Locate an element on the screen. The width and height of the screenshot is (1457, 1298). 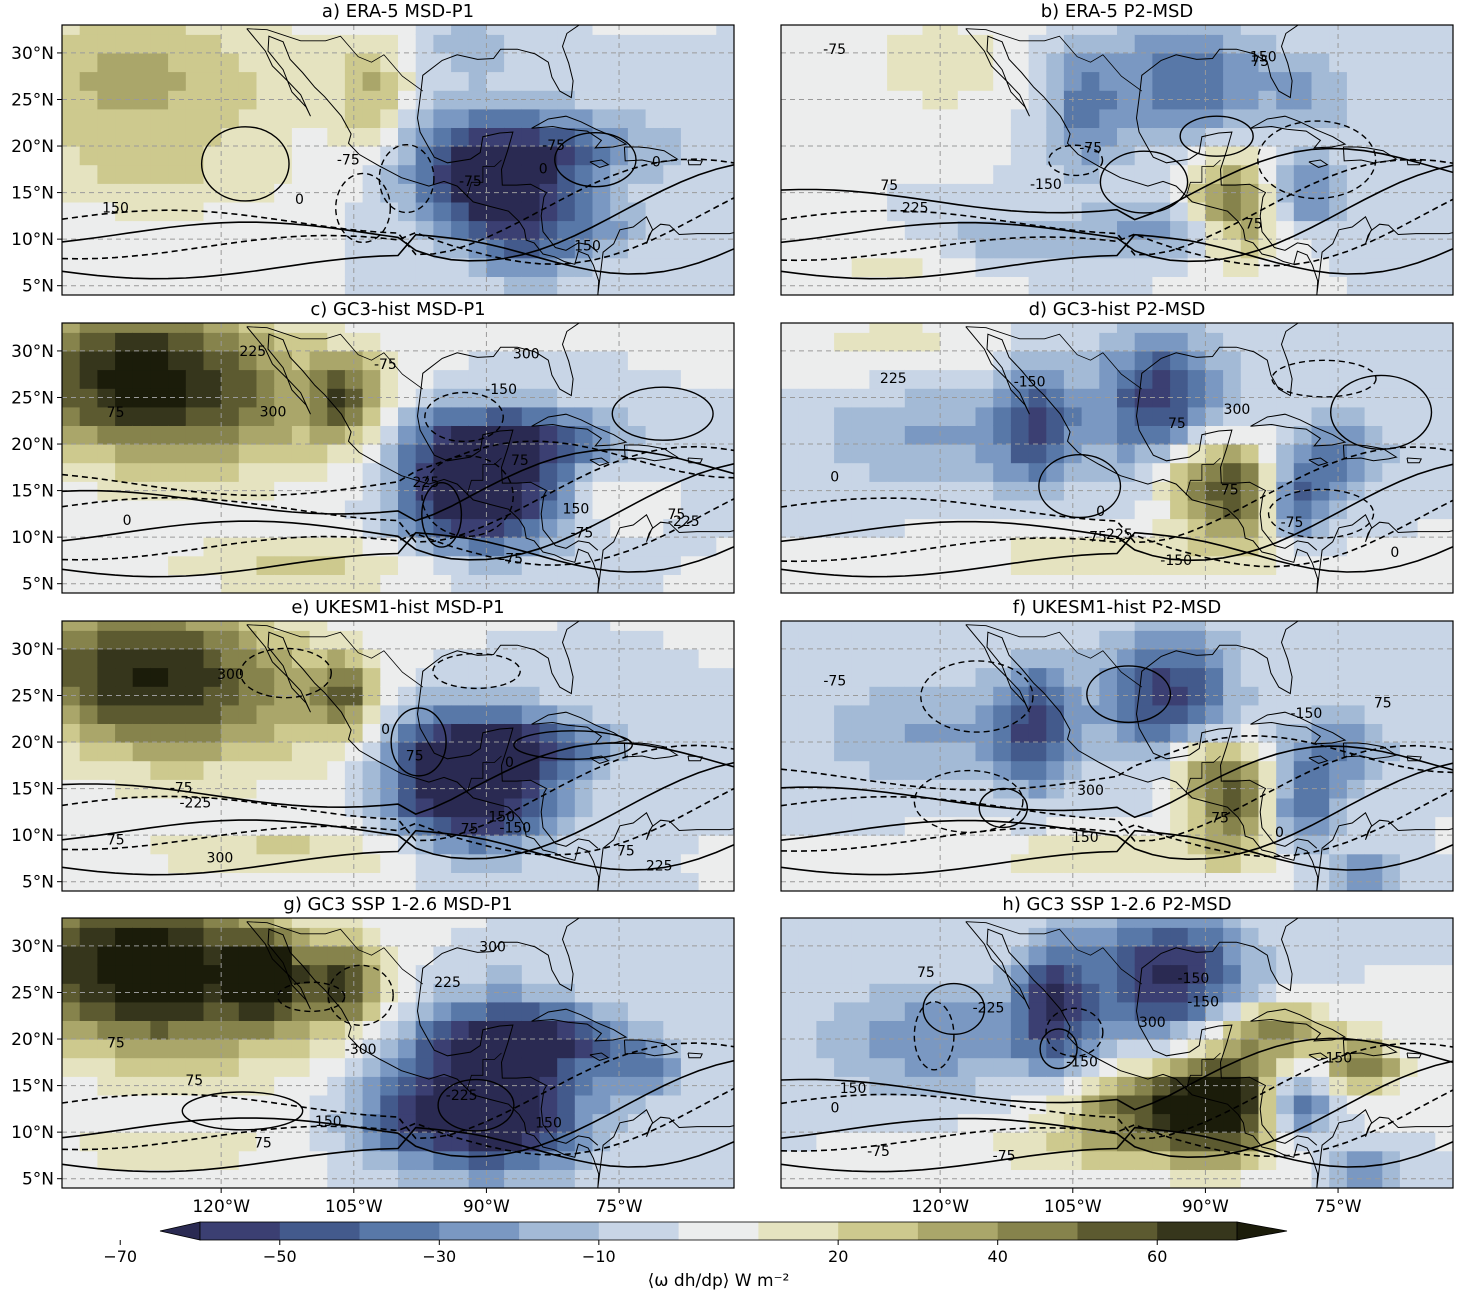
contour-line is located at coordinates (285, 673).